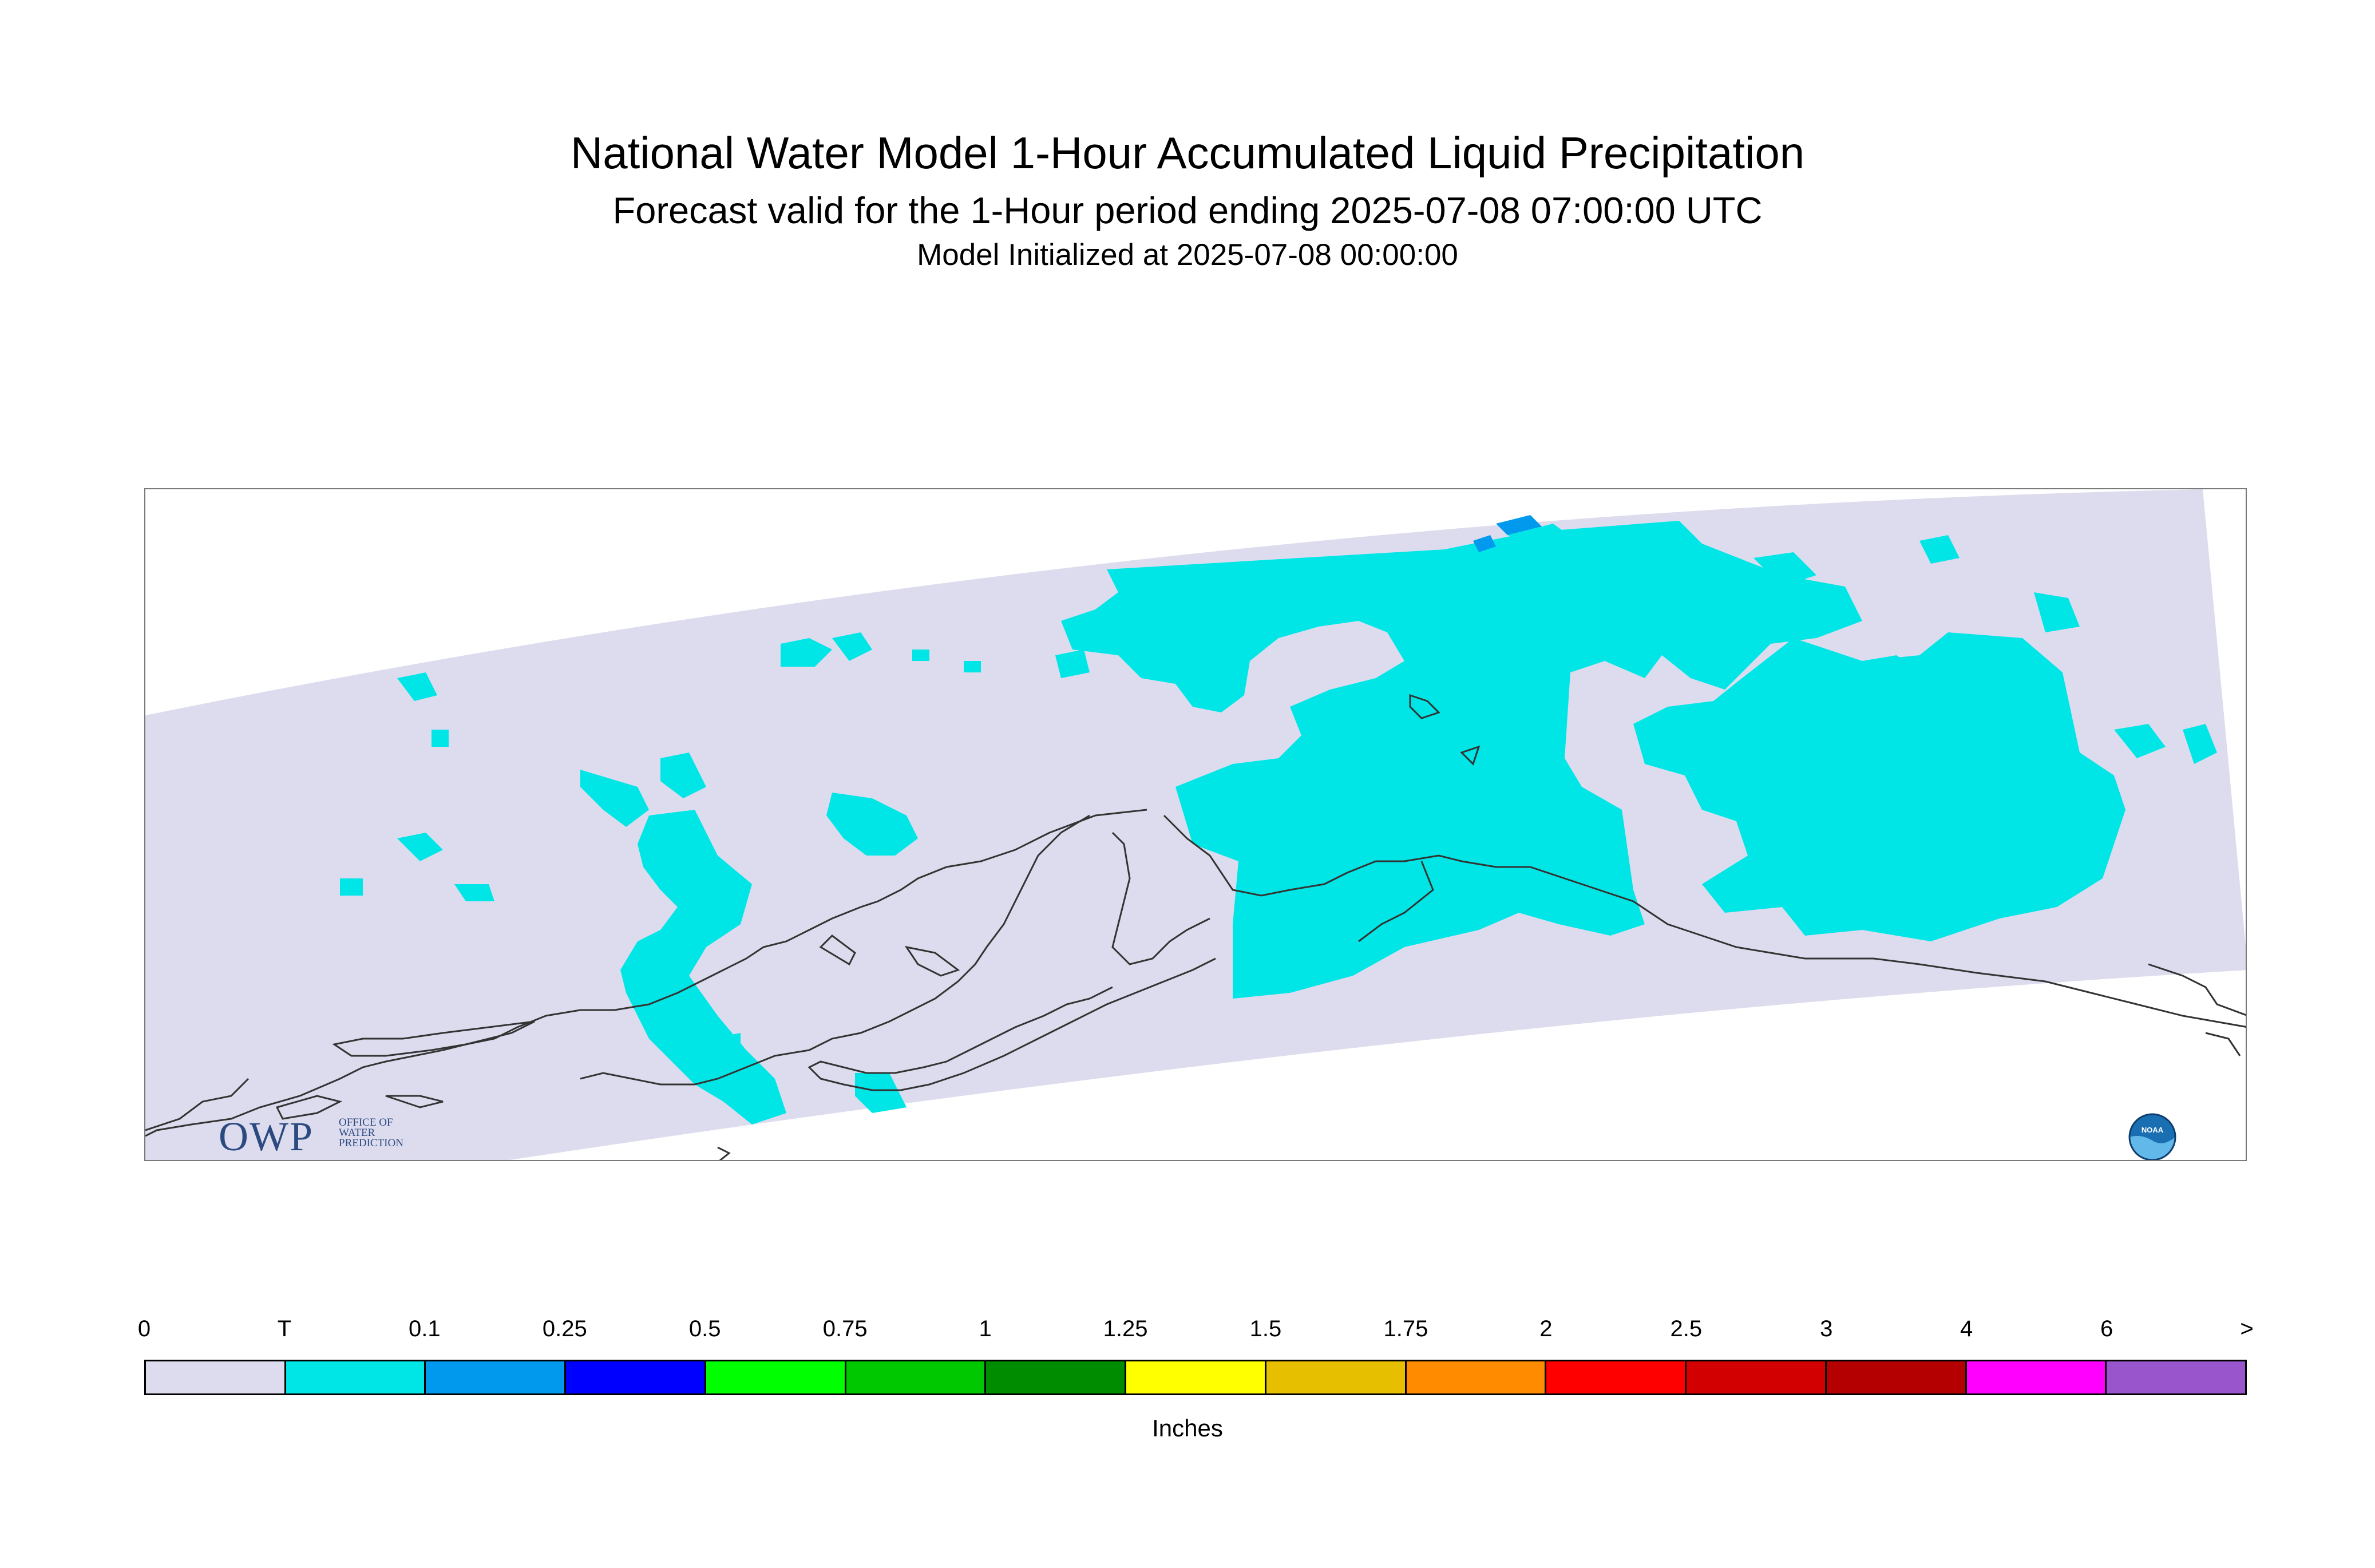 Image resolution: width=2375 pixels, height=1568 pixels. Describe the element at coordinates (985, 1328) in the screenshot. I see `colorbar-tick-label: 1` at that location.